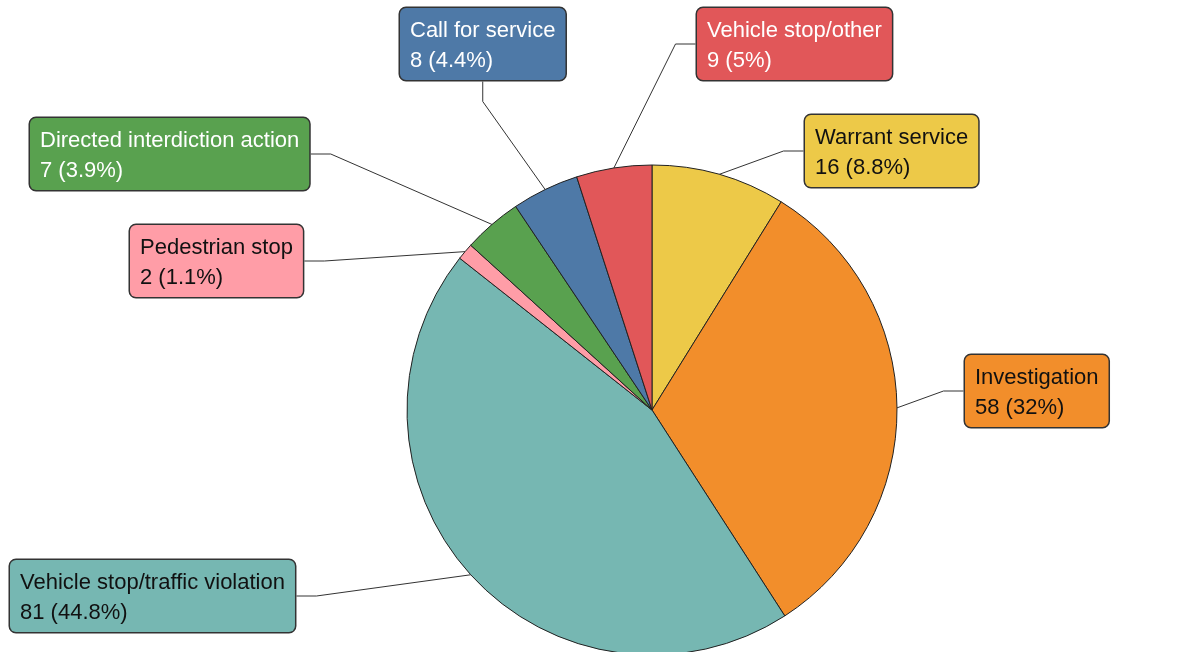 This screenshot has width=1188, height=652. What do you see at coordinates (739, 59) in the screenshot?
I see `data-label: 9 (5%)` at bounding box center [739, 59].